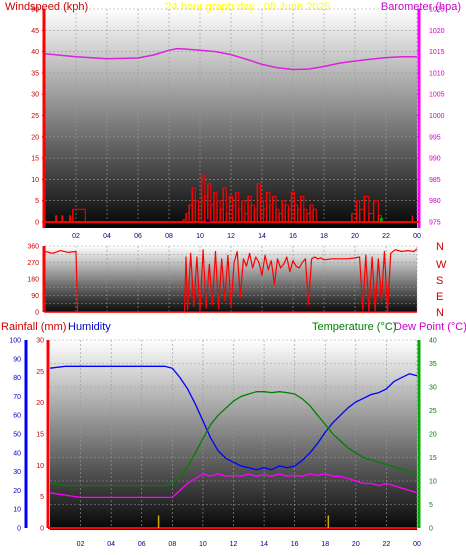 The image size is (466, 555). I want to click on humidity-y-tick-label: 70, so click(17, 397).